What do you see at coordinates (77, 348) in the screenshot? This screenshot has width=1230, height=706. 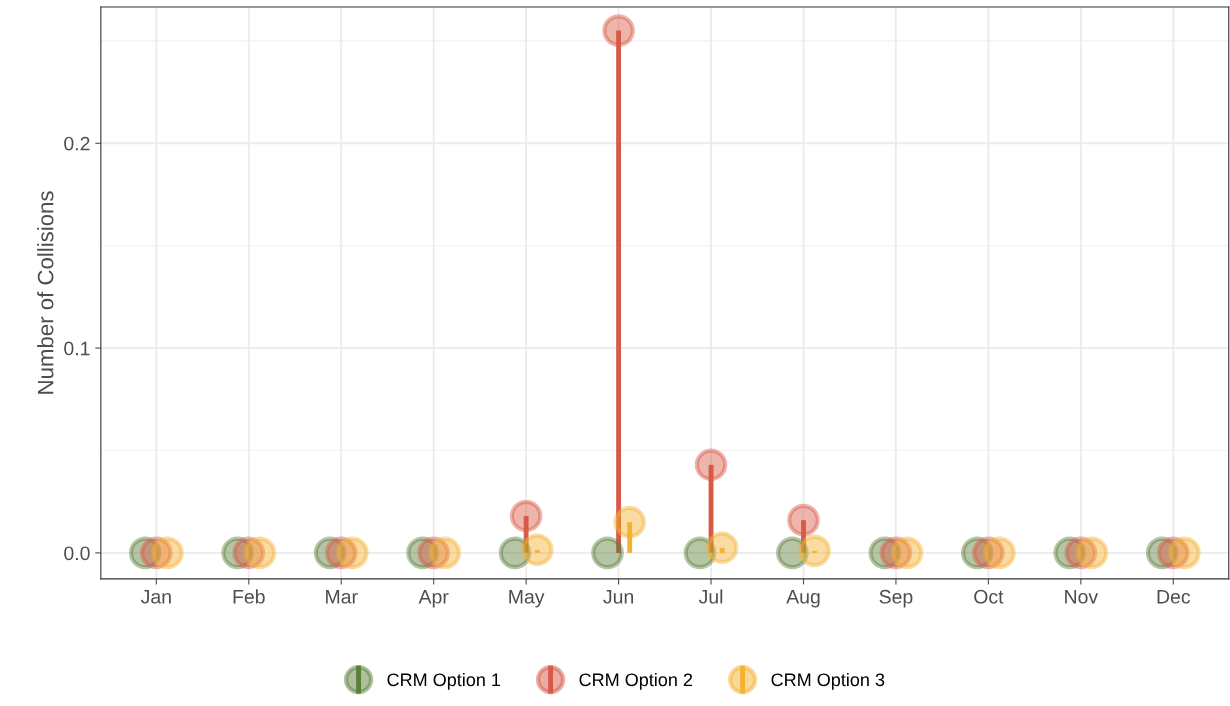 I see `y-tick-label: 0.1` at bounding box center [77, 348].